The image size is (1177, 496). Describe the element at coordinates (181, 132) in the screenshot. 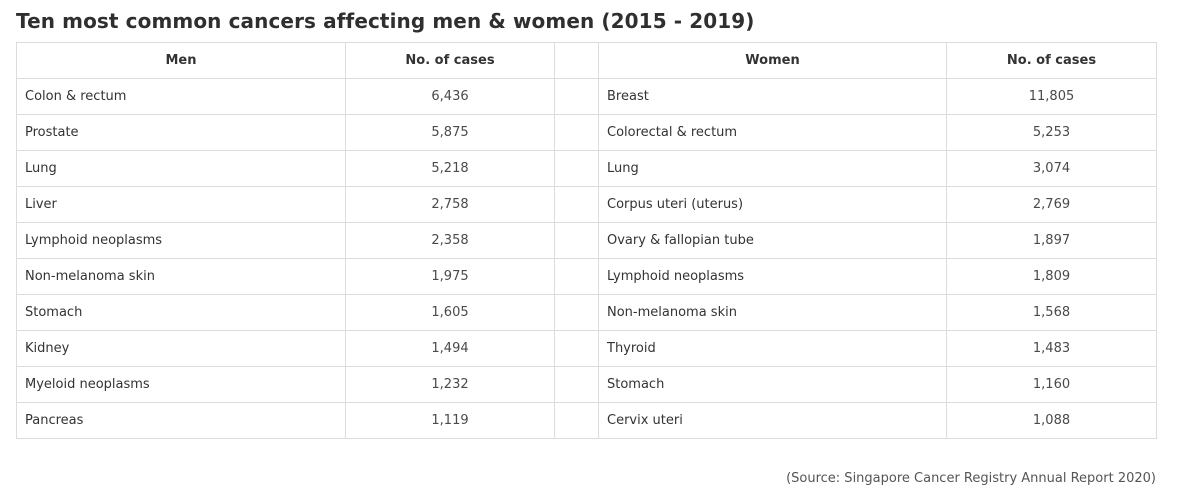

I see `cell-men-cancer: Prostate` at that location.